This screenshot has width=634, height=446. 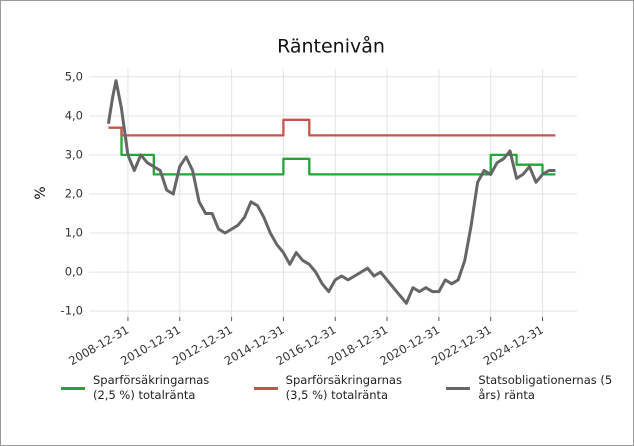 I want to click on legend-label: Sparförsäkringarnas (3,5 %) totalränta, so click(x=343, y=387).